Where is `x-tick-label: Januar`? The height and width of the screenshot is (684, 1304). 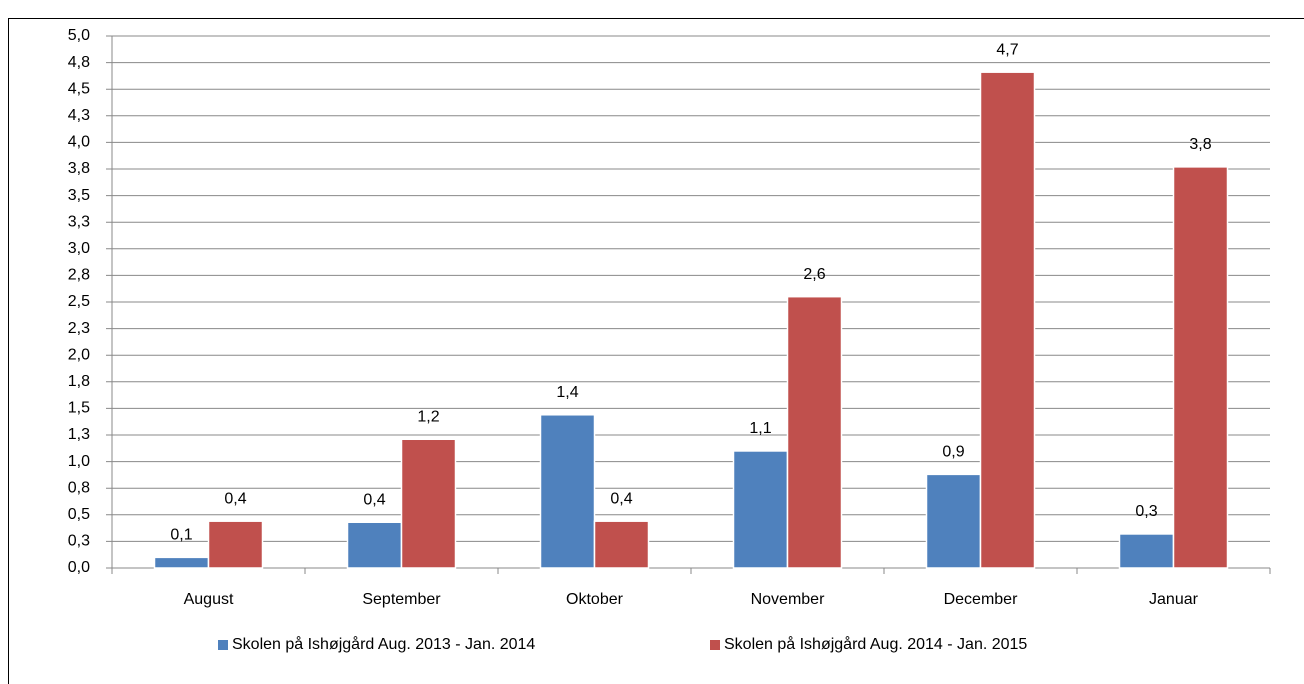
x-tick-label: Januar is located at coordinates (1174, 599).